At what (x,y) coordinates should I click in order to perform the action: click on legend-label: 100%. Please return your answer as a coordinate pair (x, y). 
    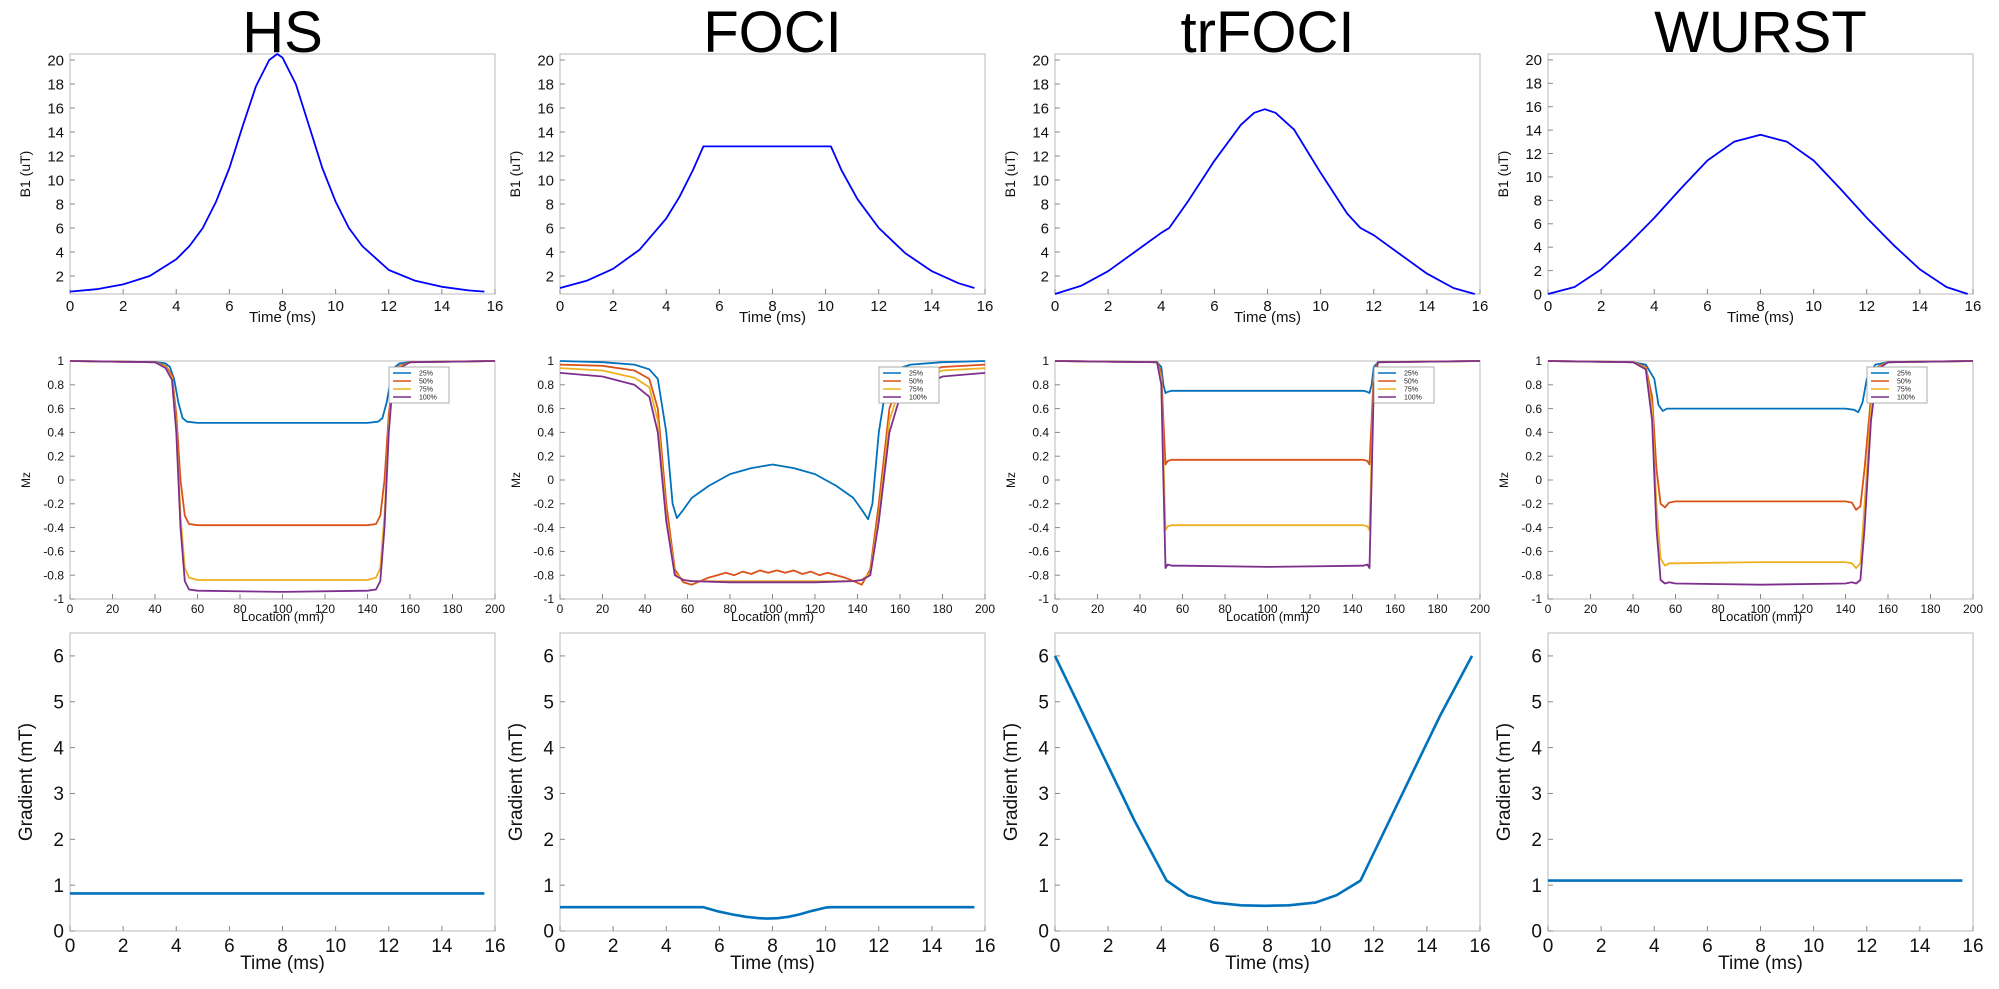
    Looking at the image, I should click on (918, 398).